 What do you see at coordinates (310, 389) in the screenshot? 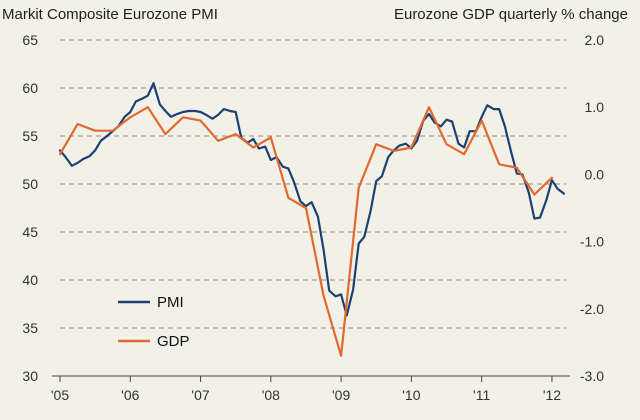
I see `x-axis: '05 '06 '07 '08 '09 '10 '11 '12` at bounding box center [310, 389].